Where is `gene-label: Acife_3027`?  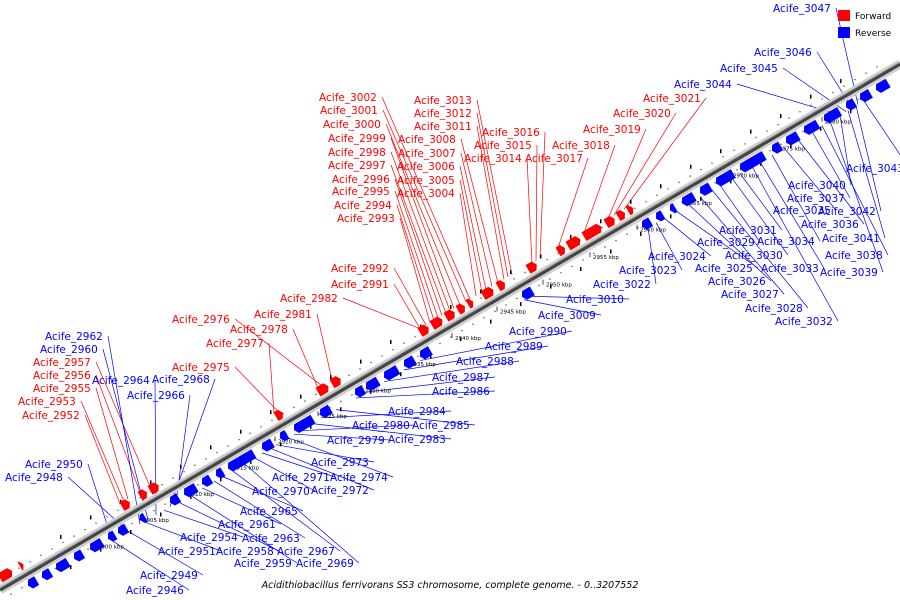 gene-label: Acife_3027 is located at coordinates (750, 295).